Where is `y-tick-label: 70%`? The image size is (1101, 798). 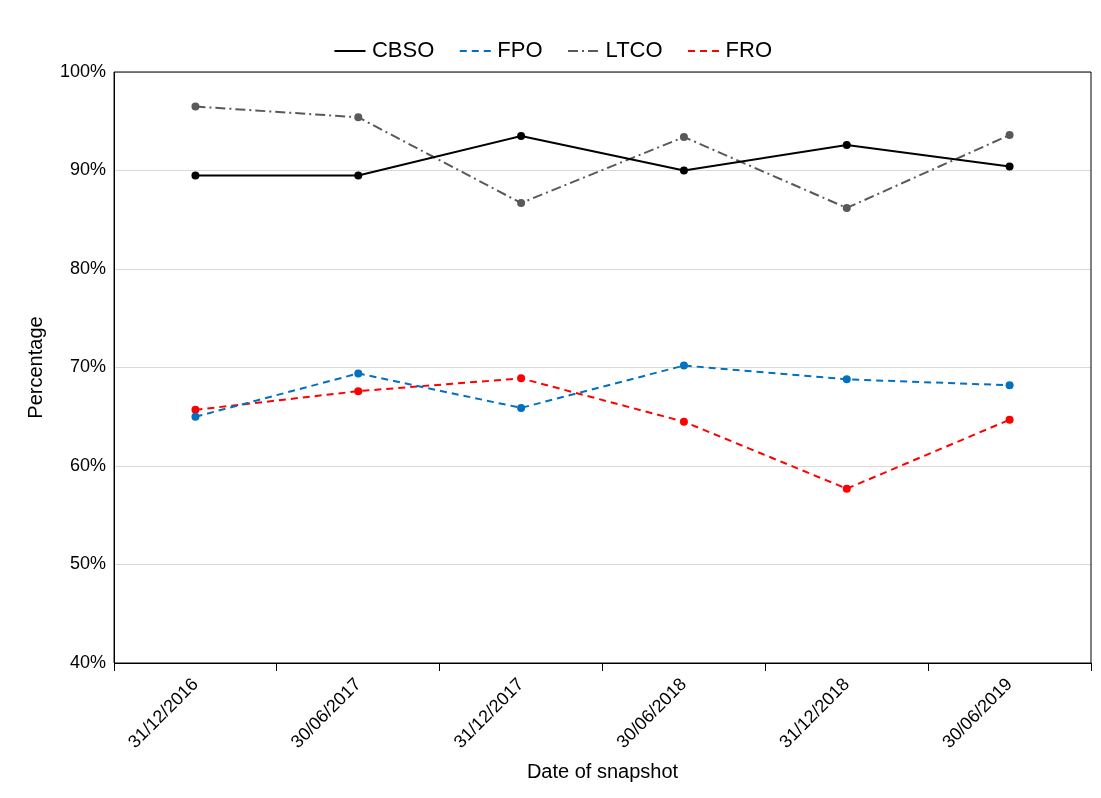 y-tick-label: 70% is located at coordinates (88, 366).